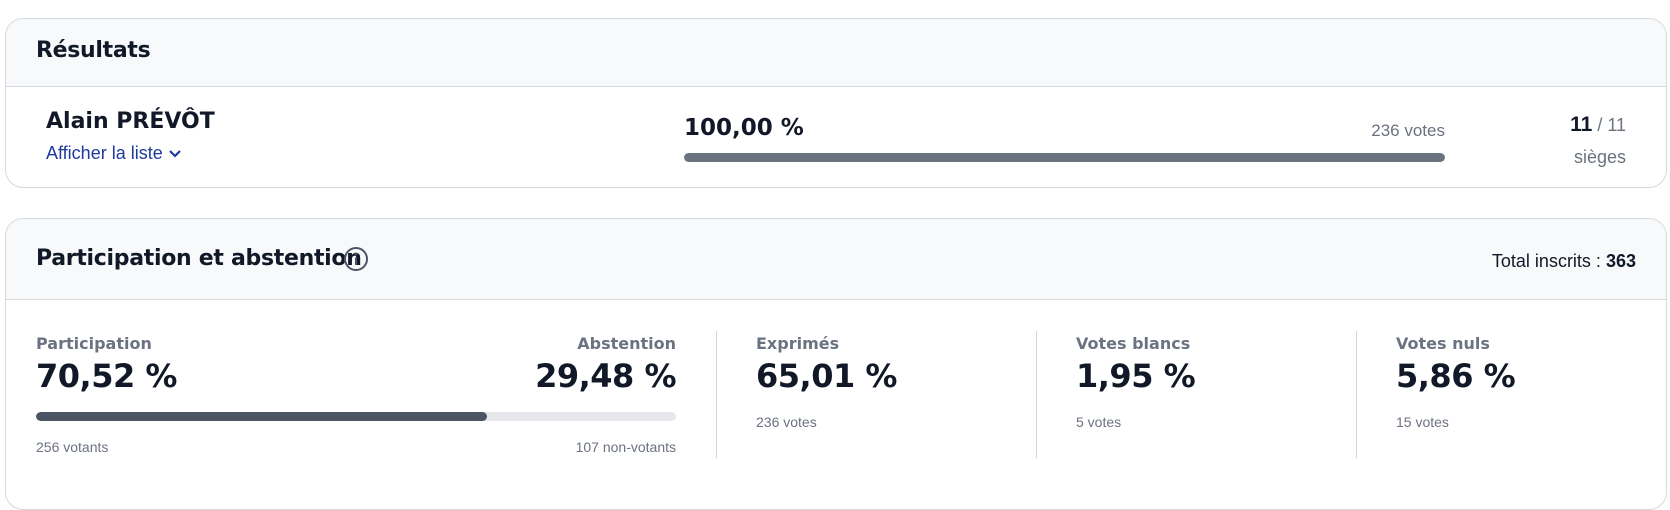  I want to click on total-label: Total inscrits :, so click(1546, 261).